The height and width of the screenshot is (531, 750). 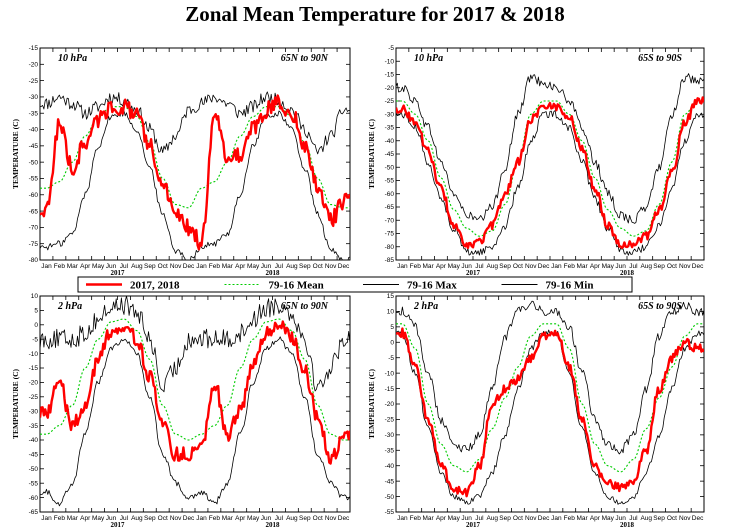 What do you see at coordinates (34, 483) in the screenshot?
I see `y-tick-label: -55` at bounding box center [34, 483].